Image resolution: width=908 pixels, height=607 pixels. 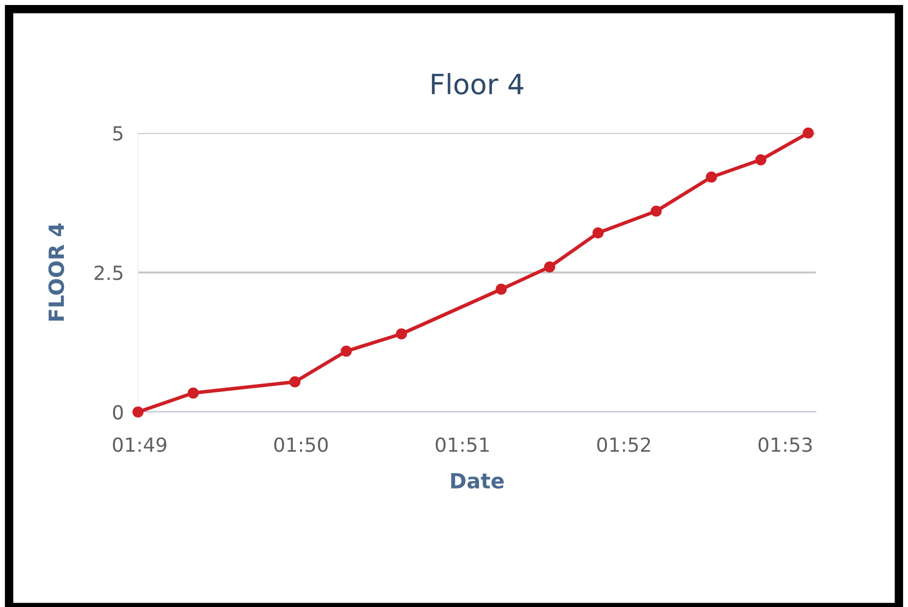 What do you see at coordinates (477, 481) in the screenshot?
I see `x-axis-title: Date` at bounding box center [477, 481].